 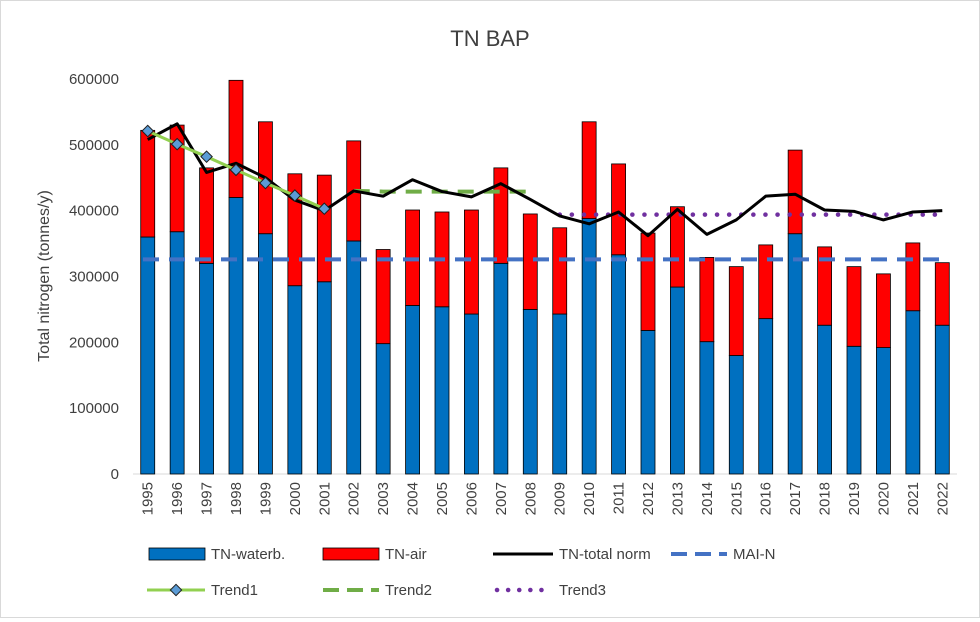 What do you see at coordinates (942, 498) in the screenshot?
I see `x-tick-label: 2022` at bounding box center [942, 498].